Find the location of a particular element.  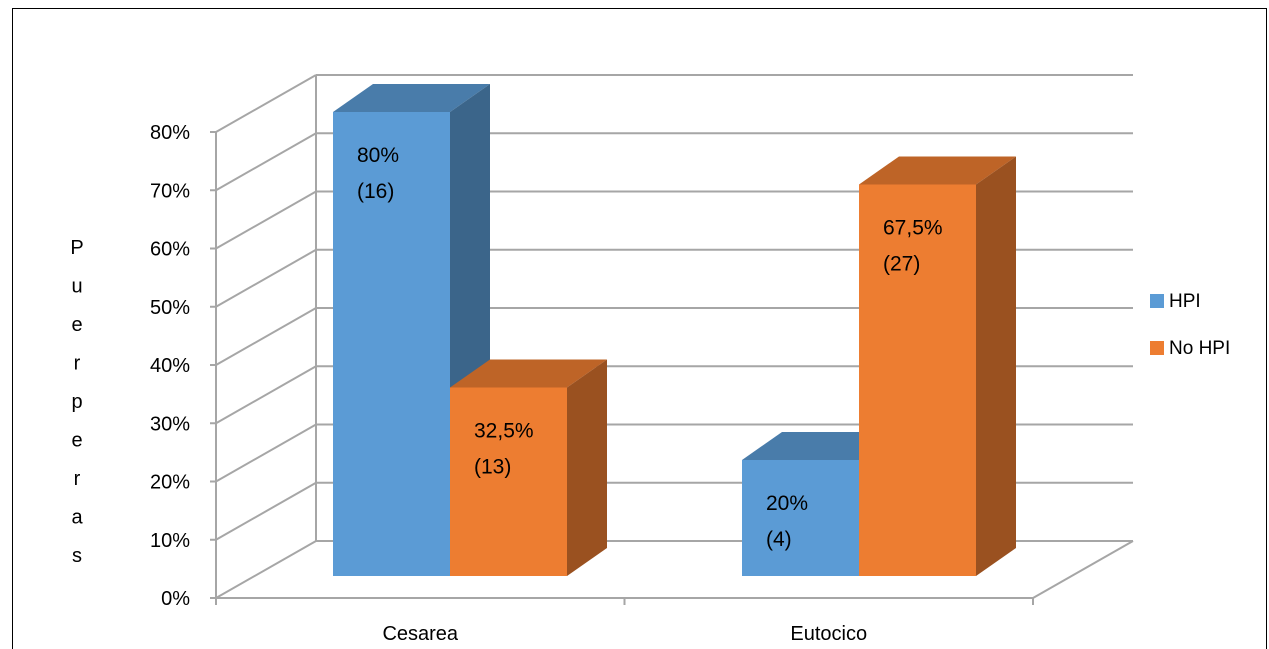

bar-no-hpi-eutocico is located at coordinates (917, 380).